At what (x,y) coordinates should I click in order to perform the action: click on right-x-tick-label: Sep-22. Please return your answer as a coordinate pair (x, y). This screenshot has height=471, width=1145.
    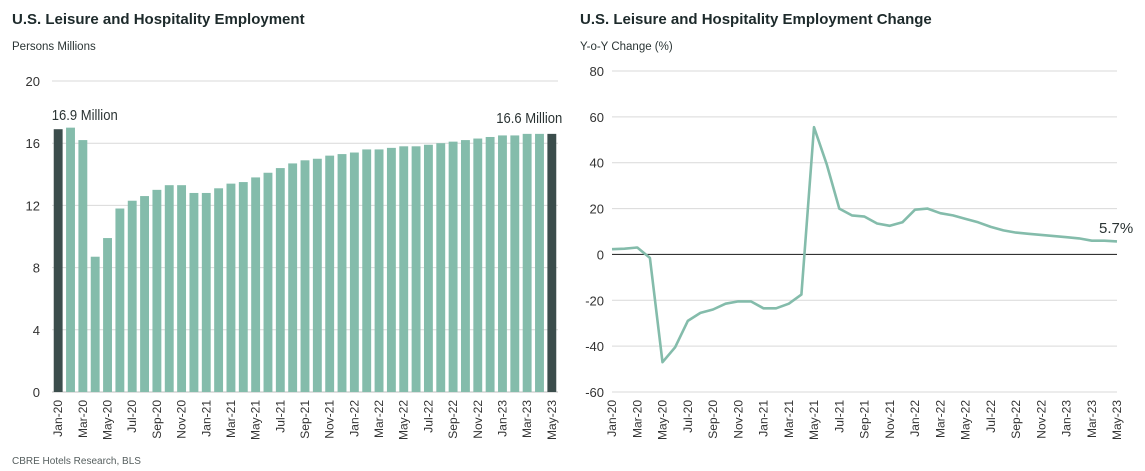
    Looking at the image, I should click on (1016, 419).